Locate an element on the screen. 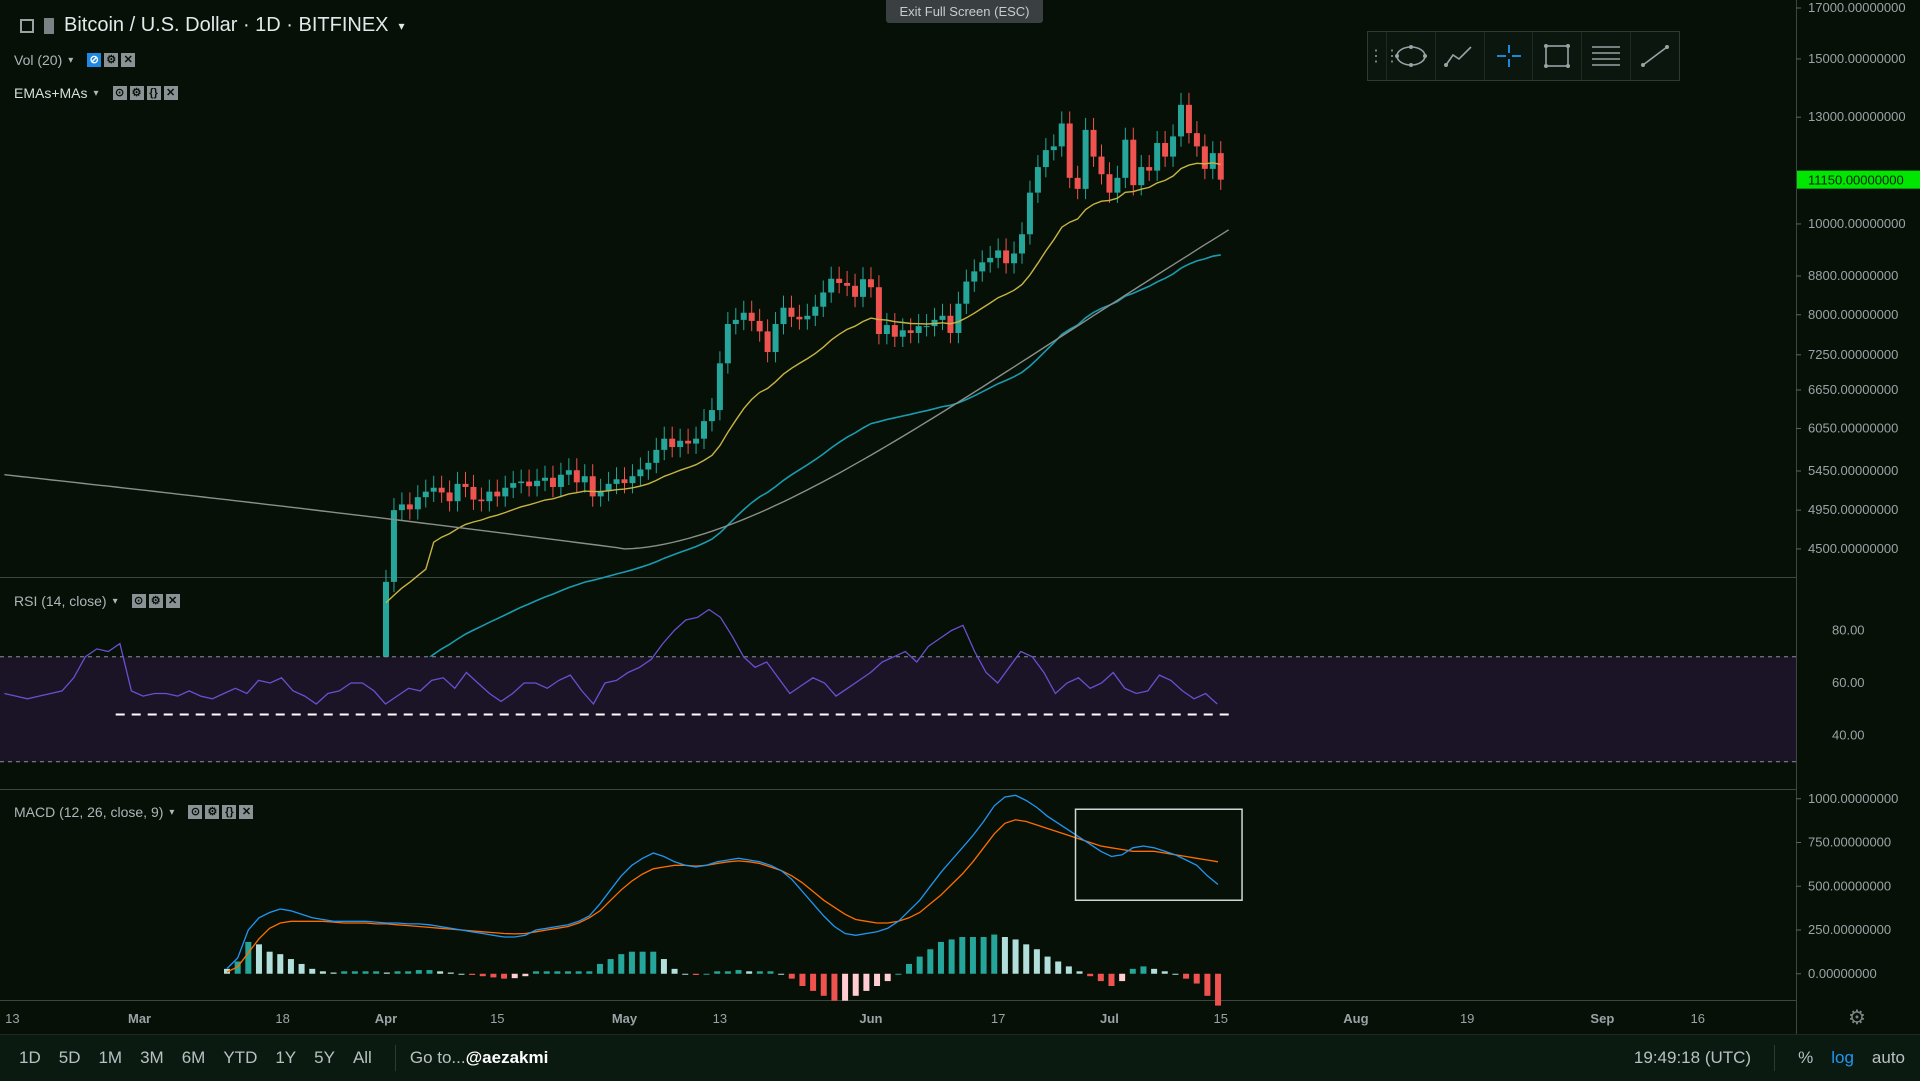  fib-retracement-tool-icon is located at coordinates (1605, 56).